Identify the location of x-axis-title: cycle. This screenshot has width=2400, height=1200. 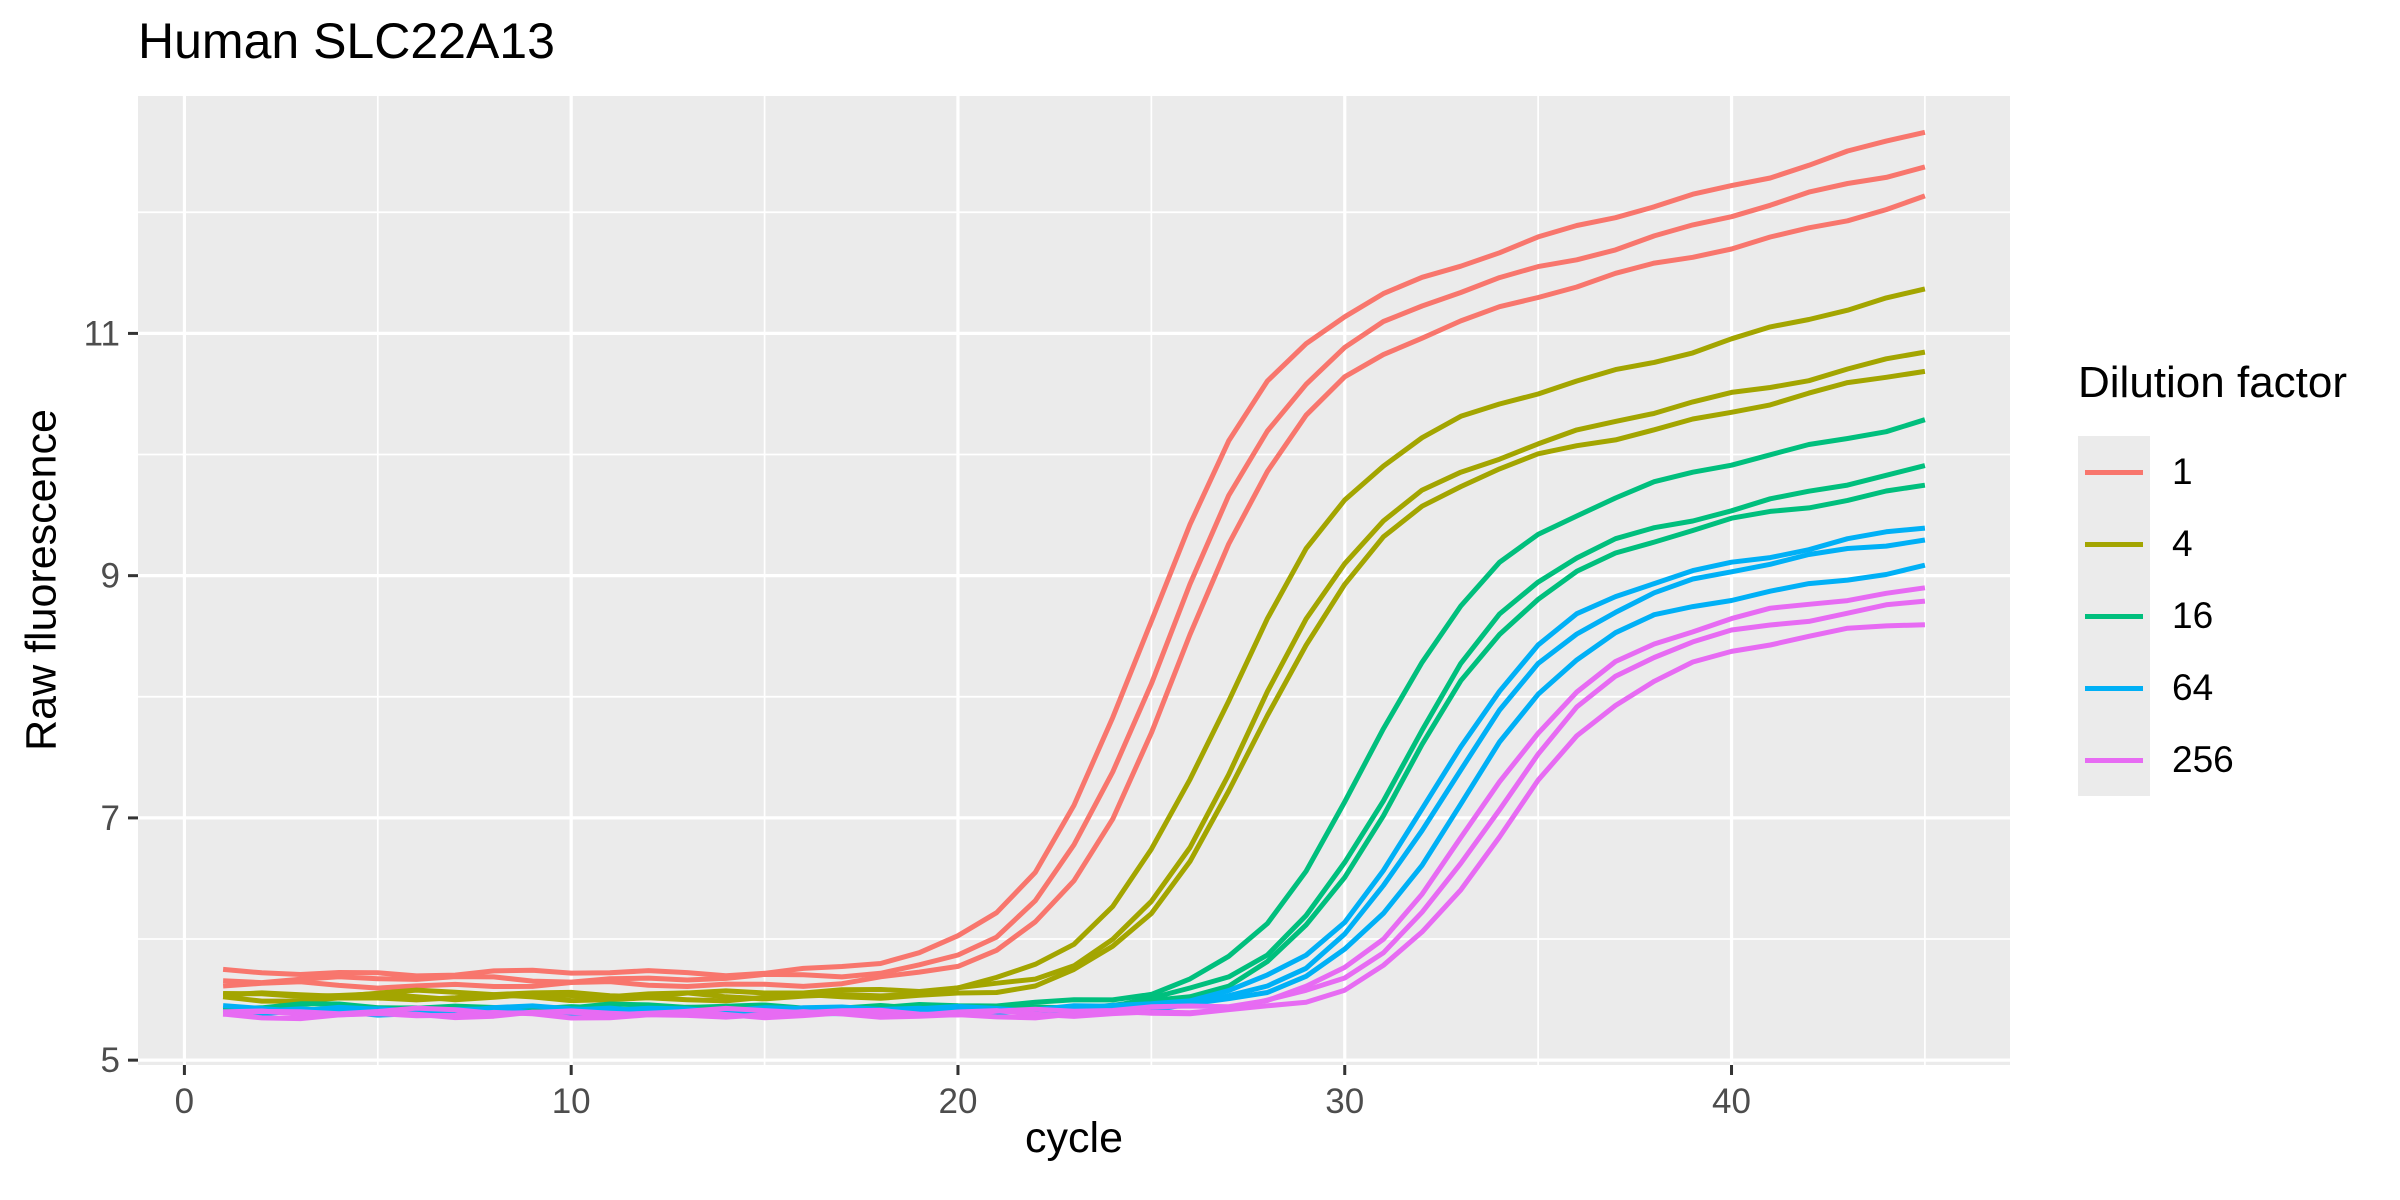
(1074, 1138).